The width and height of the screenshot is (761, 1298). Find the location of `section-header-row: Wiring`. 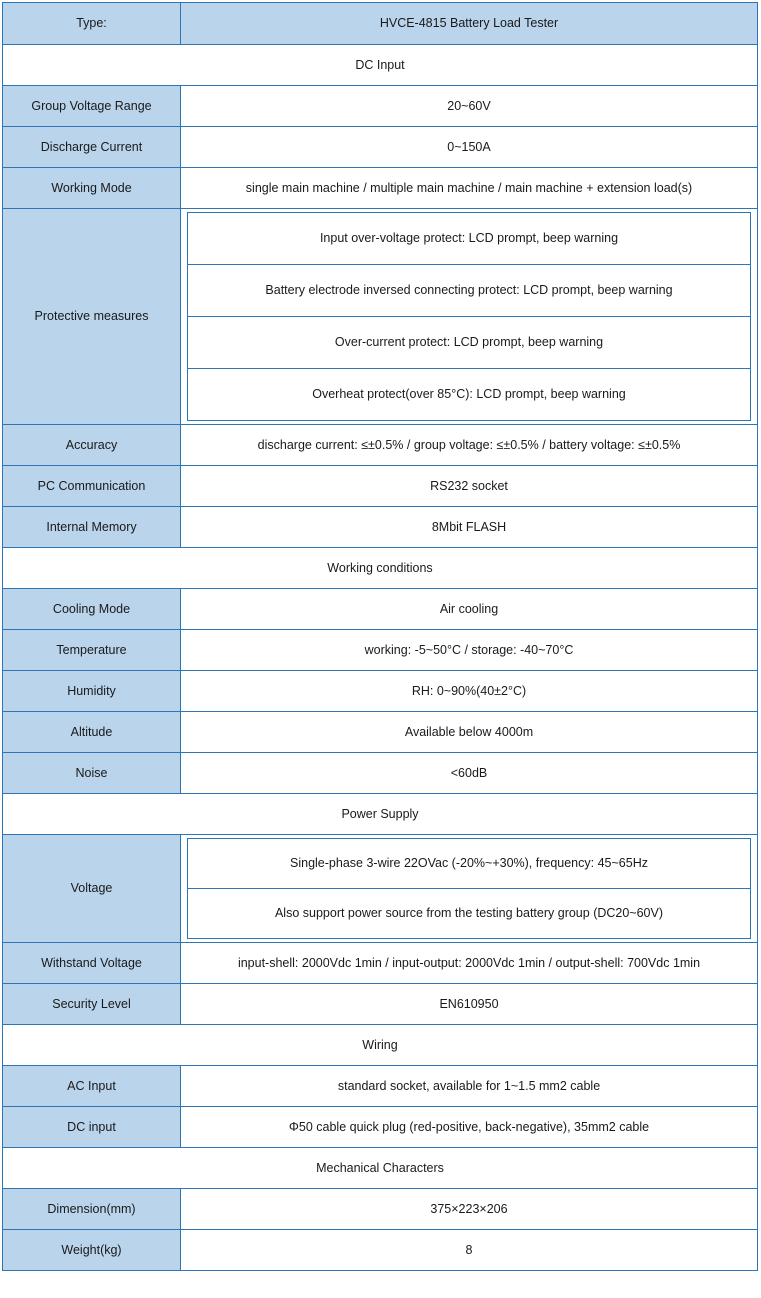

section-header-row: Wiring is located at coordinates (380, 1045).